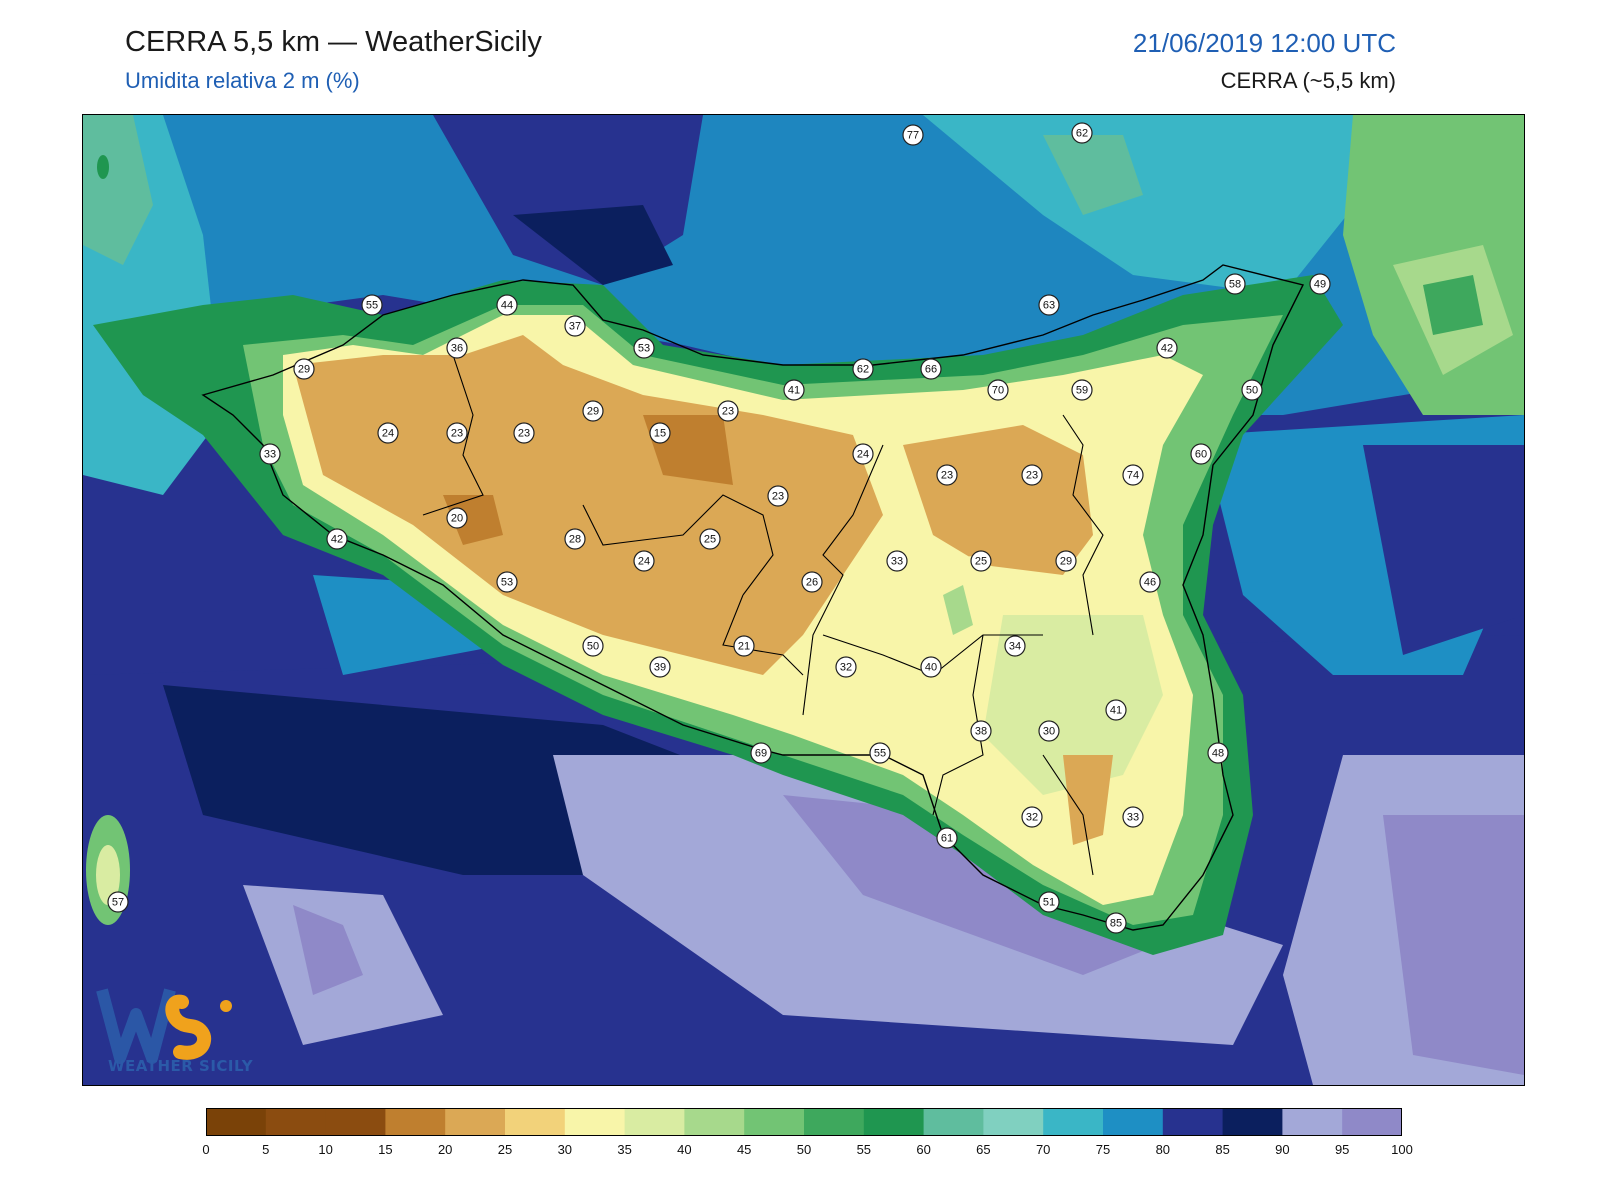  What do you see at coordinates (1049, 305) in the screenshot?
I see `station-value-label: 63` at bounding box center [1049, 305].